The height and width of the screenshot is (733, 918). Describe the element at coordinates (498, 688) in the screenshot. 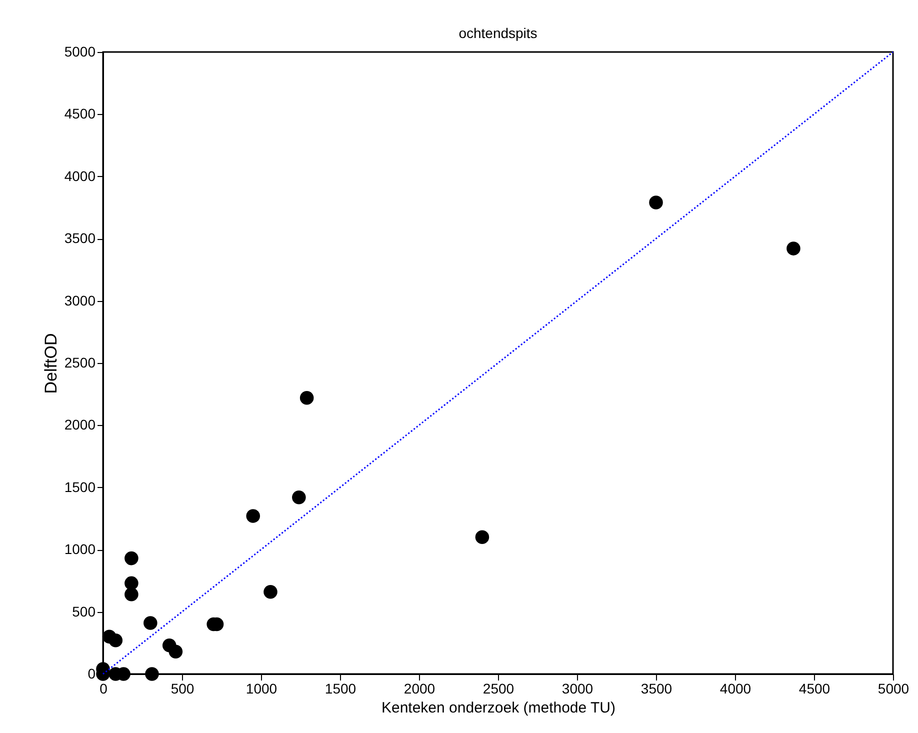

I see `x-tick-label: 2500` at that location.